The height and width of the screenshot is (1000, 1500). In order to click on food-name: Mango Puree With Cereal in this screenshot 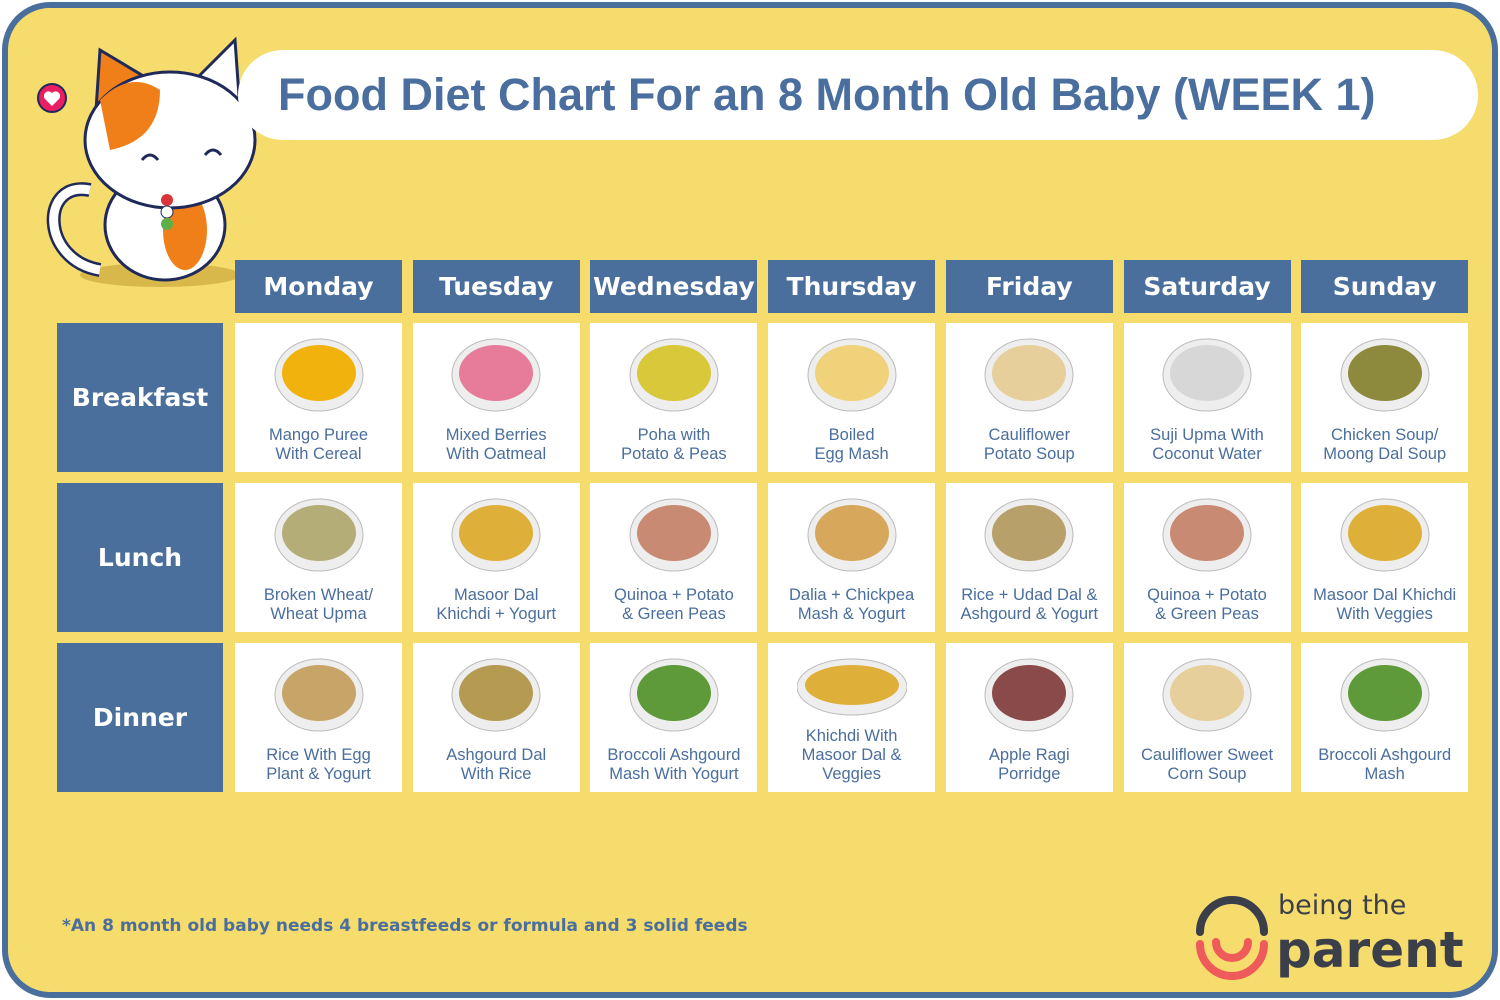, I will do `click(318, 445)`.